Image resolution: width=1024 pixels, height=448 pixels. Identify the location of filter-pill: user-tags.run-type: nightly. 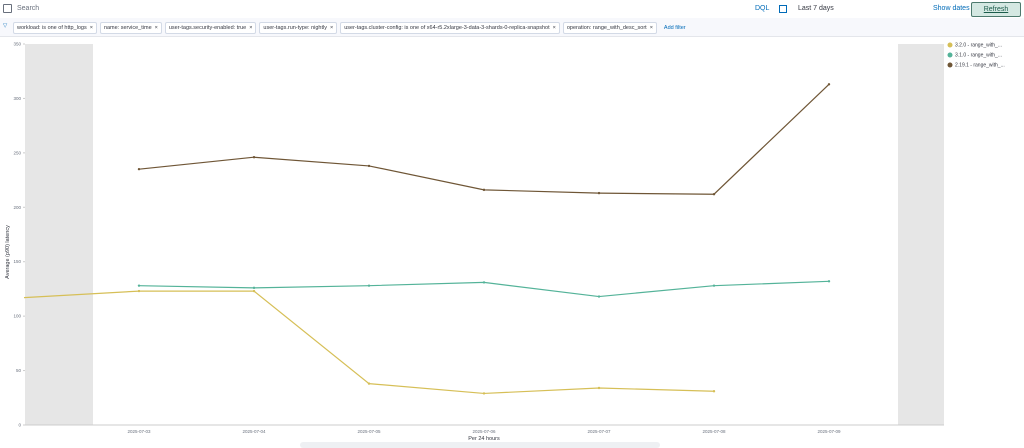
(298, 28).